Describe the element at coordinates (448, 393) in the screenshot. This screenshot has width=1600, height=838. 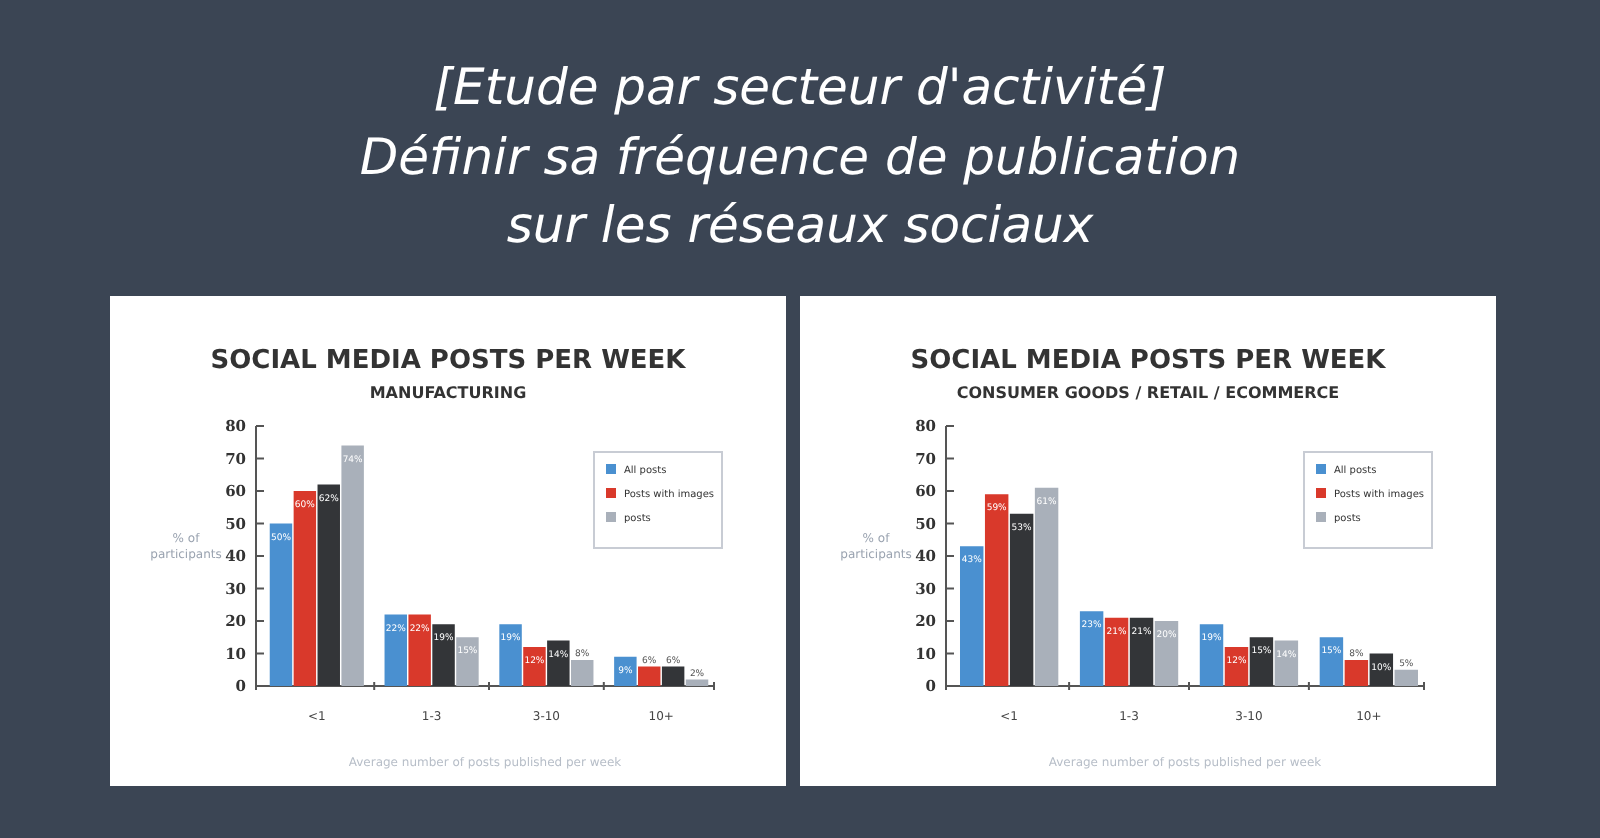
I see `chart-subtitle: MANUFACTURING` at that location.